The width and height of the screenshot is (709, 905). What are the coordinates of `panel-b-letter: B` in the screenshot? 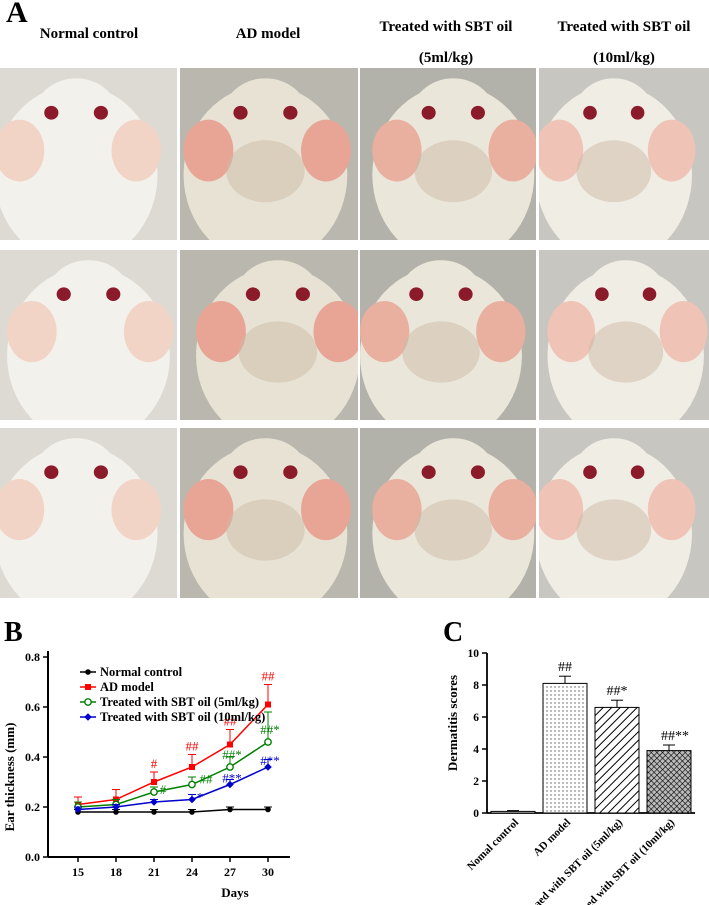 It's located at (13, 632).